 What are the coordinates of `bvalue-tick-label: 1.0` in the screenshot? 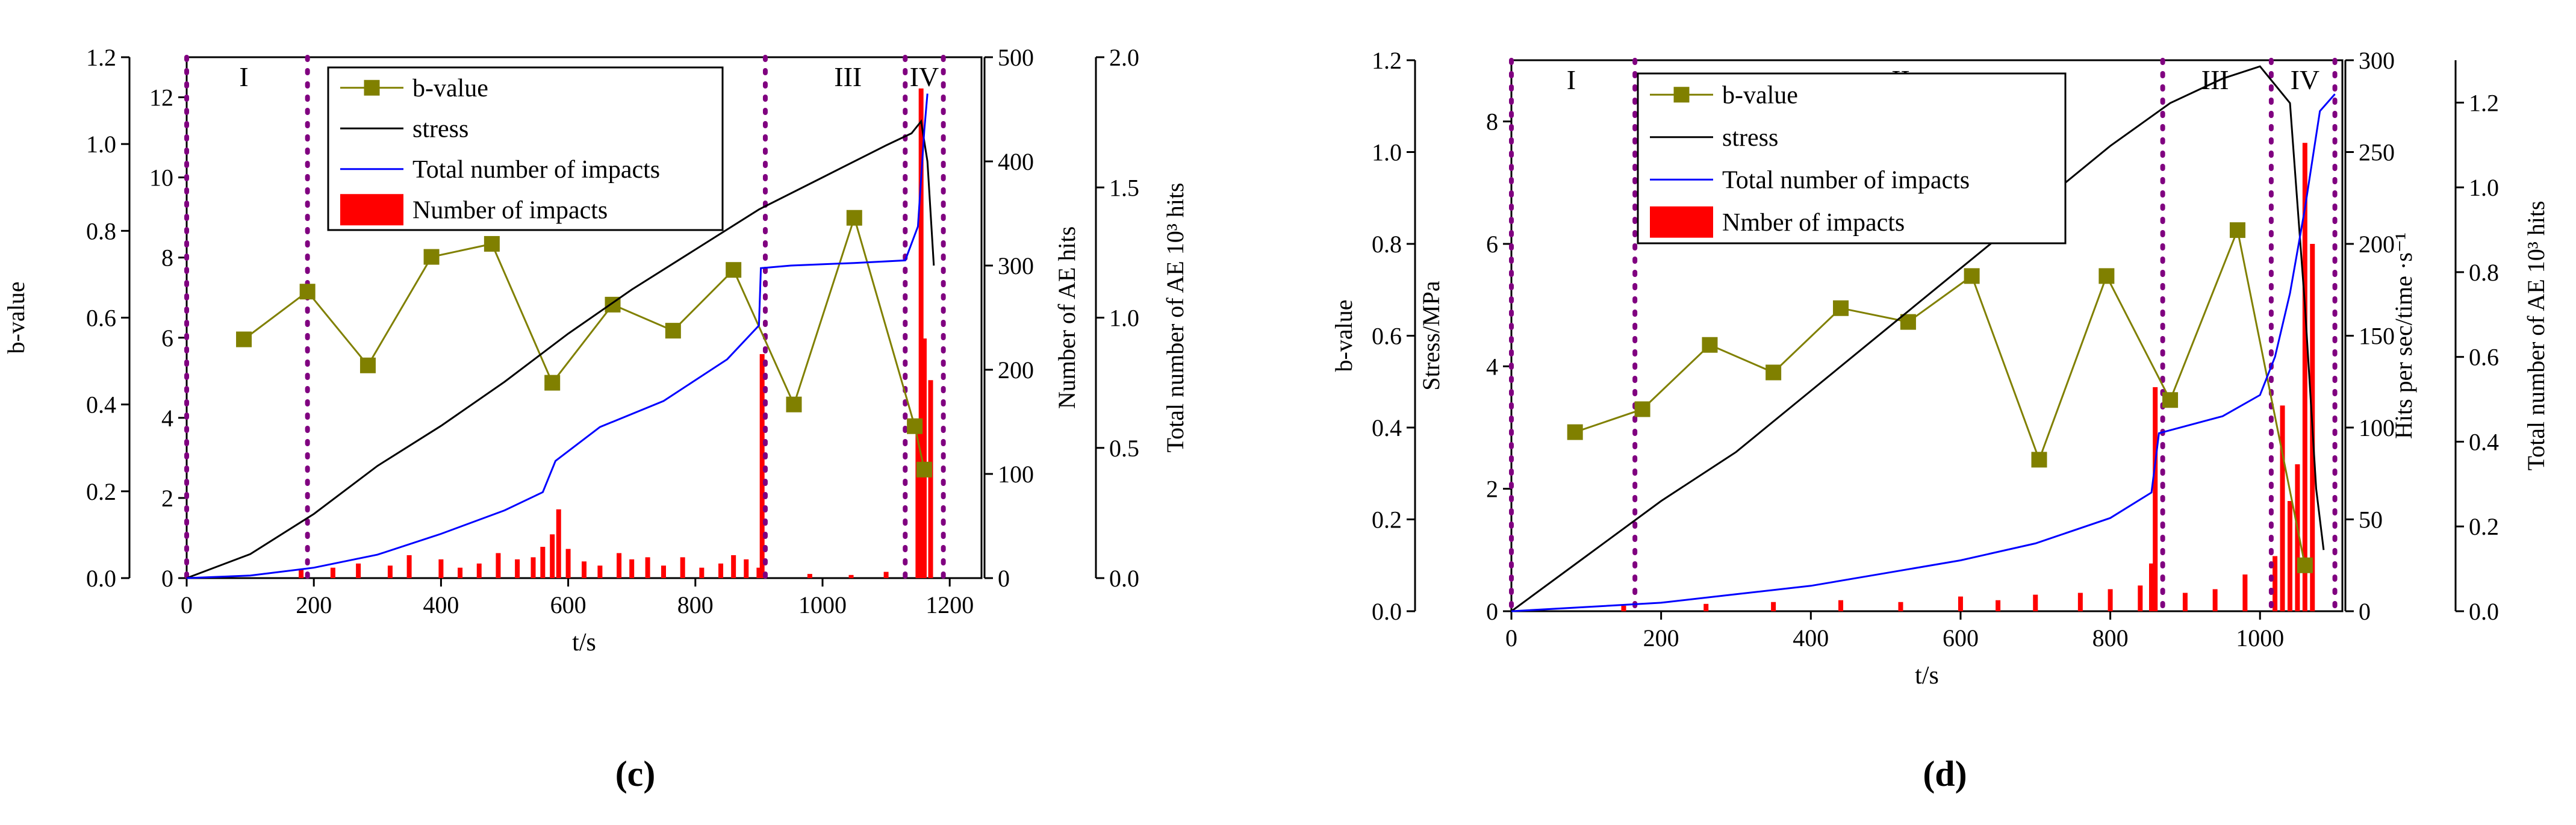 It's located at (101, 144).